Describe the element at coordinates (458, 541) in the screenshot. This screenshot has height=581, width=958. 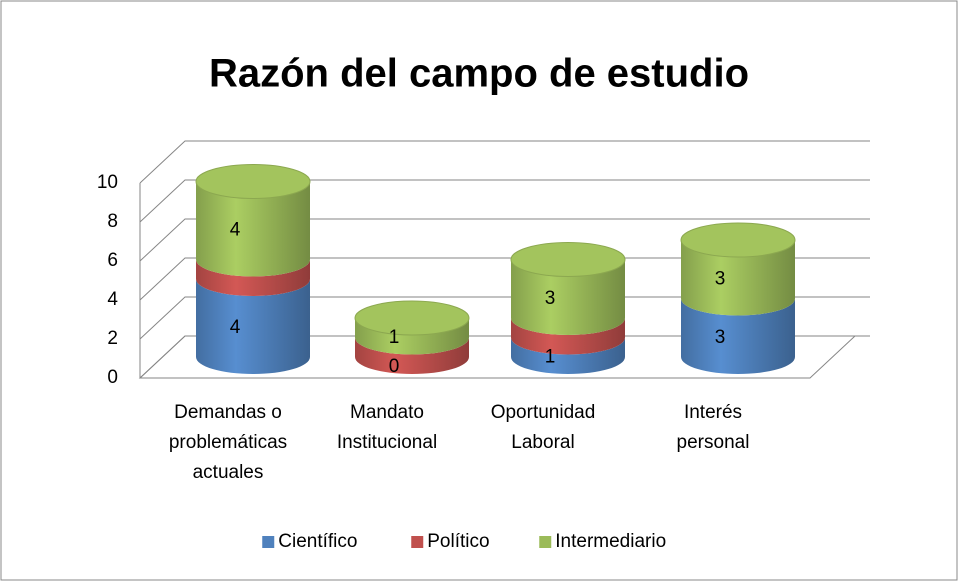
I see `legend-label: Político` at that location.